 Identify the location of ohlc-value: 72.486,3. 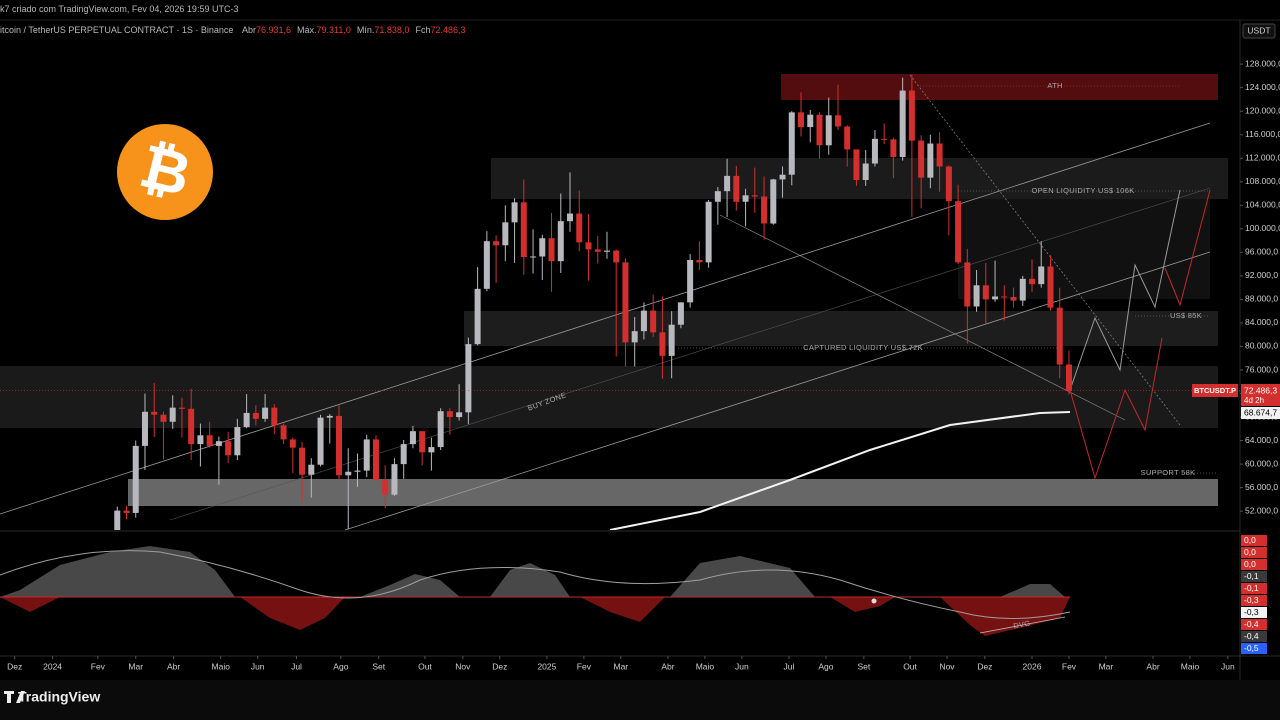
(448, 30).